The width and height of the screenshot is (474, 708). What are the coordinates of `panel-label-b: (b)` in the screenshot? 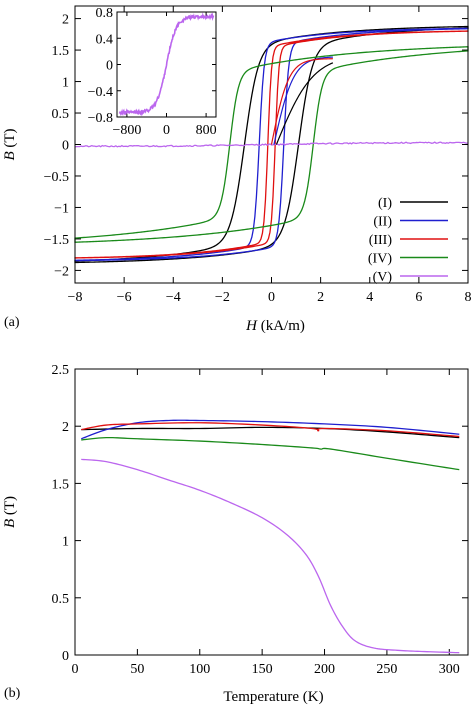 It's located at (12, 693).